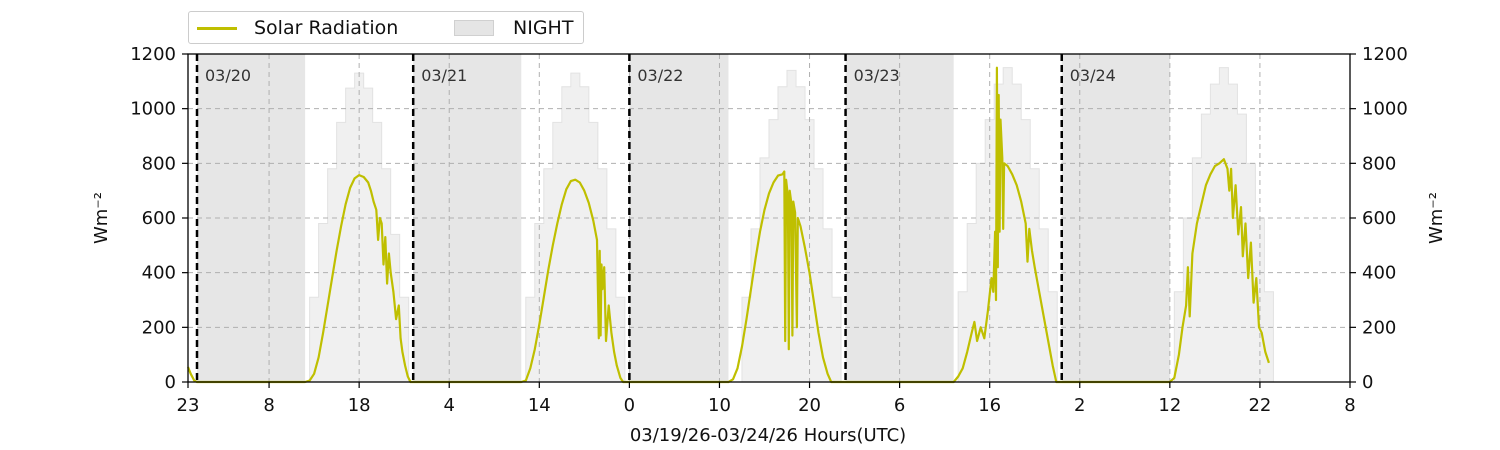 The image size is (1500, 450). What do you see at coordinates (268, 405) in the screenshot?
I see `x-tick-label-1: 8` at bounding box center [268, 405].